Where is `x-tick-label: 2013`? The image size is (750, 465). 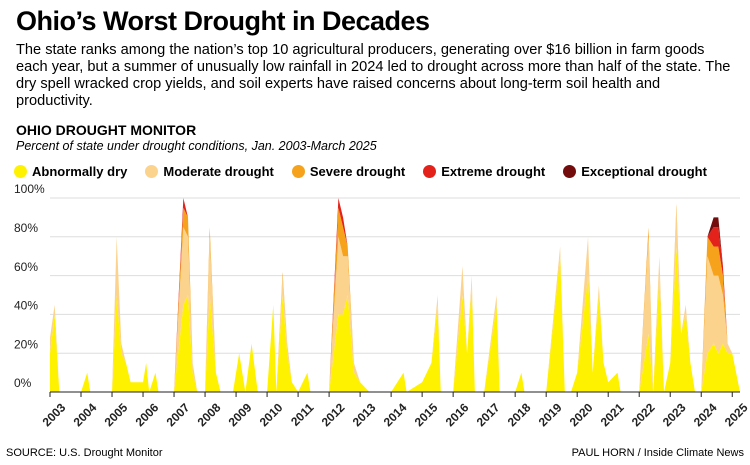 x-tick-label: 2013 is located at coordinates (364, 414).